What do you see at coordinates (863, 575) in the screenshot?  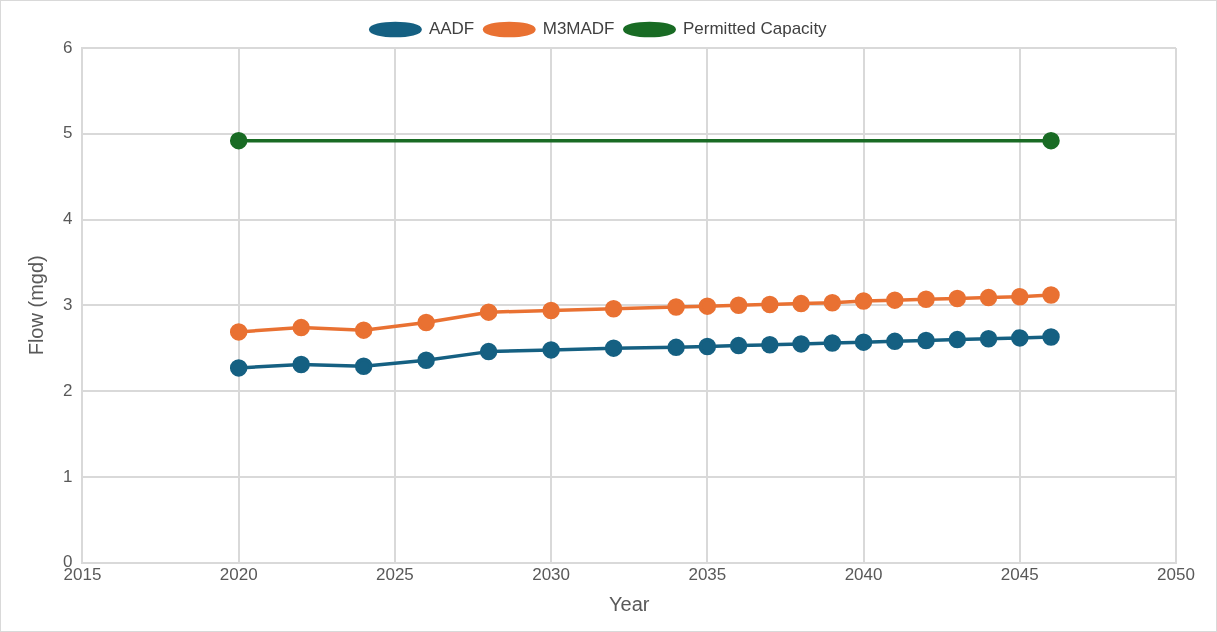 I see `x-tick-label: 2040` at bounding box center [863, 575].